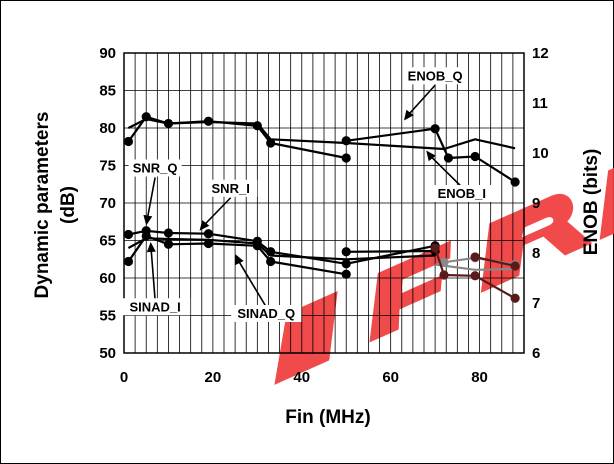 This screenshot has width=614, height=464. I want to click on annotation-label: ENOB_Q, so click(435, 75).